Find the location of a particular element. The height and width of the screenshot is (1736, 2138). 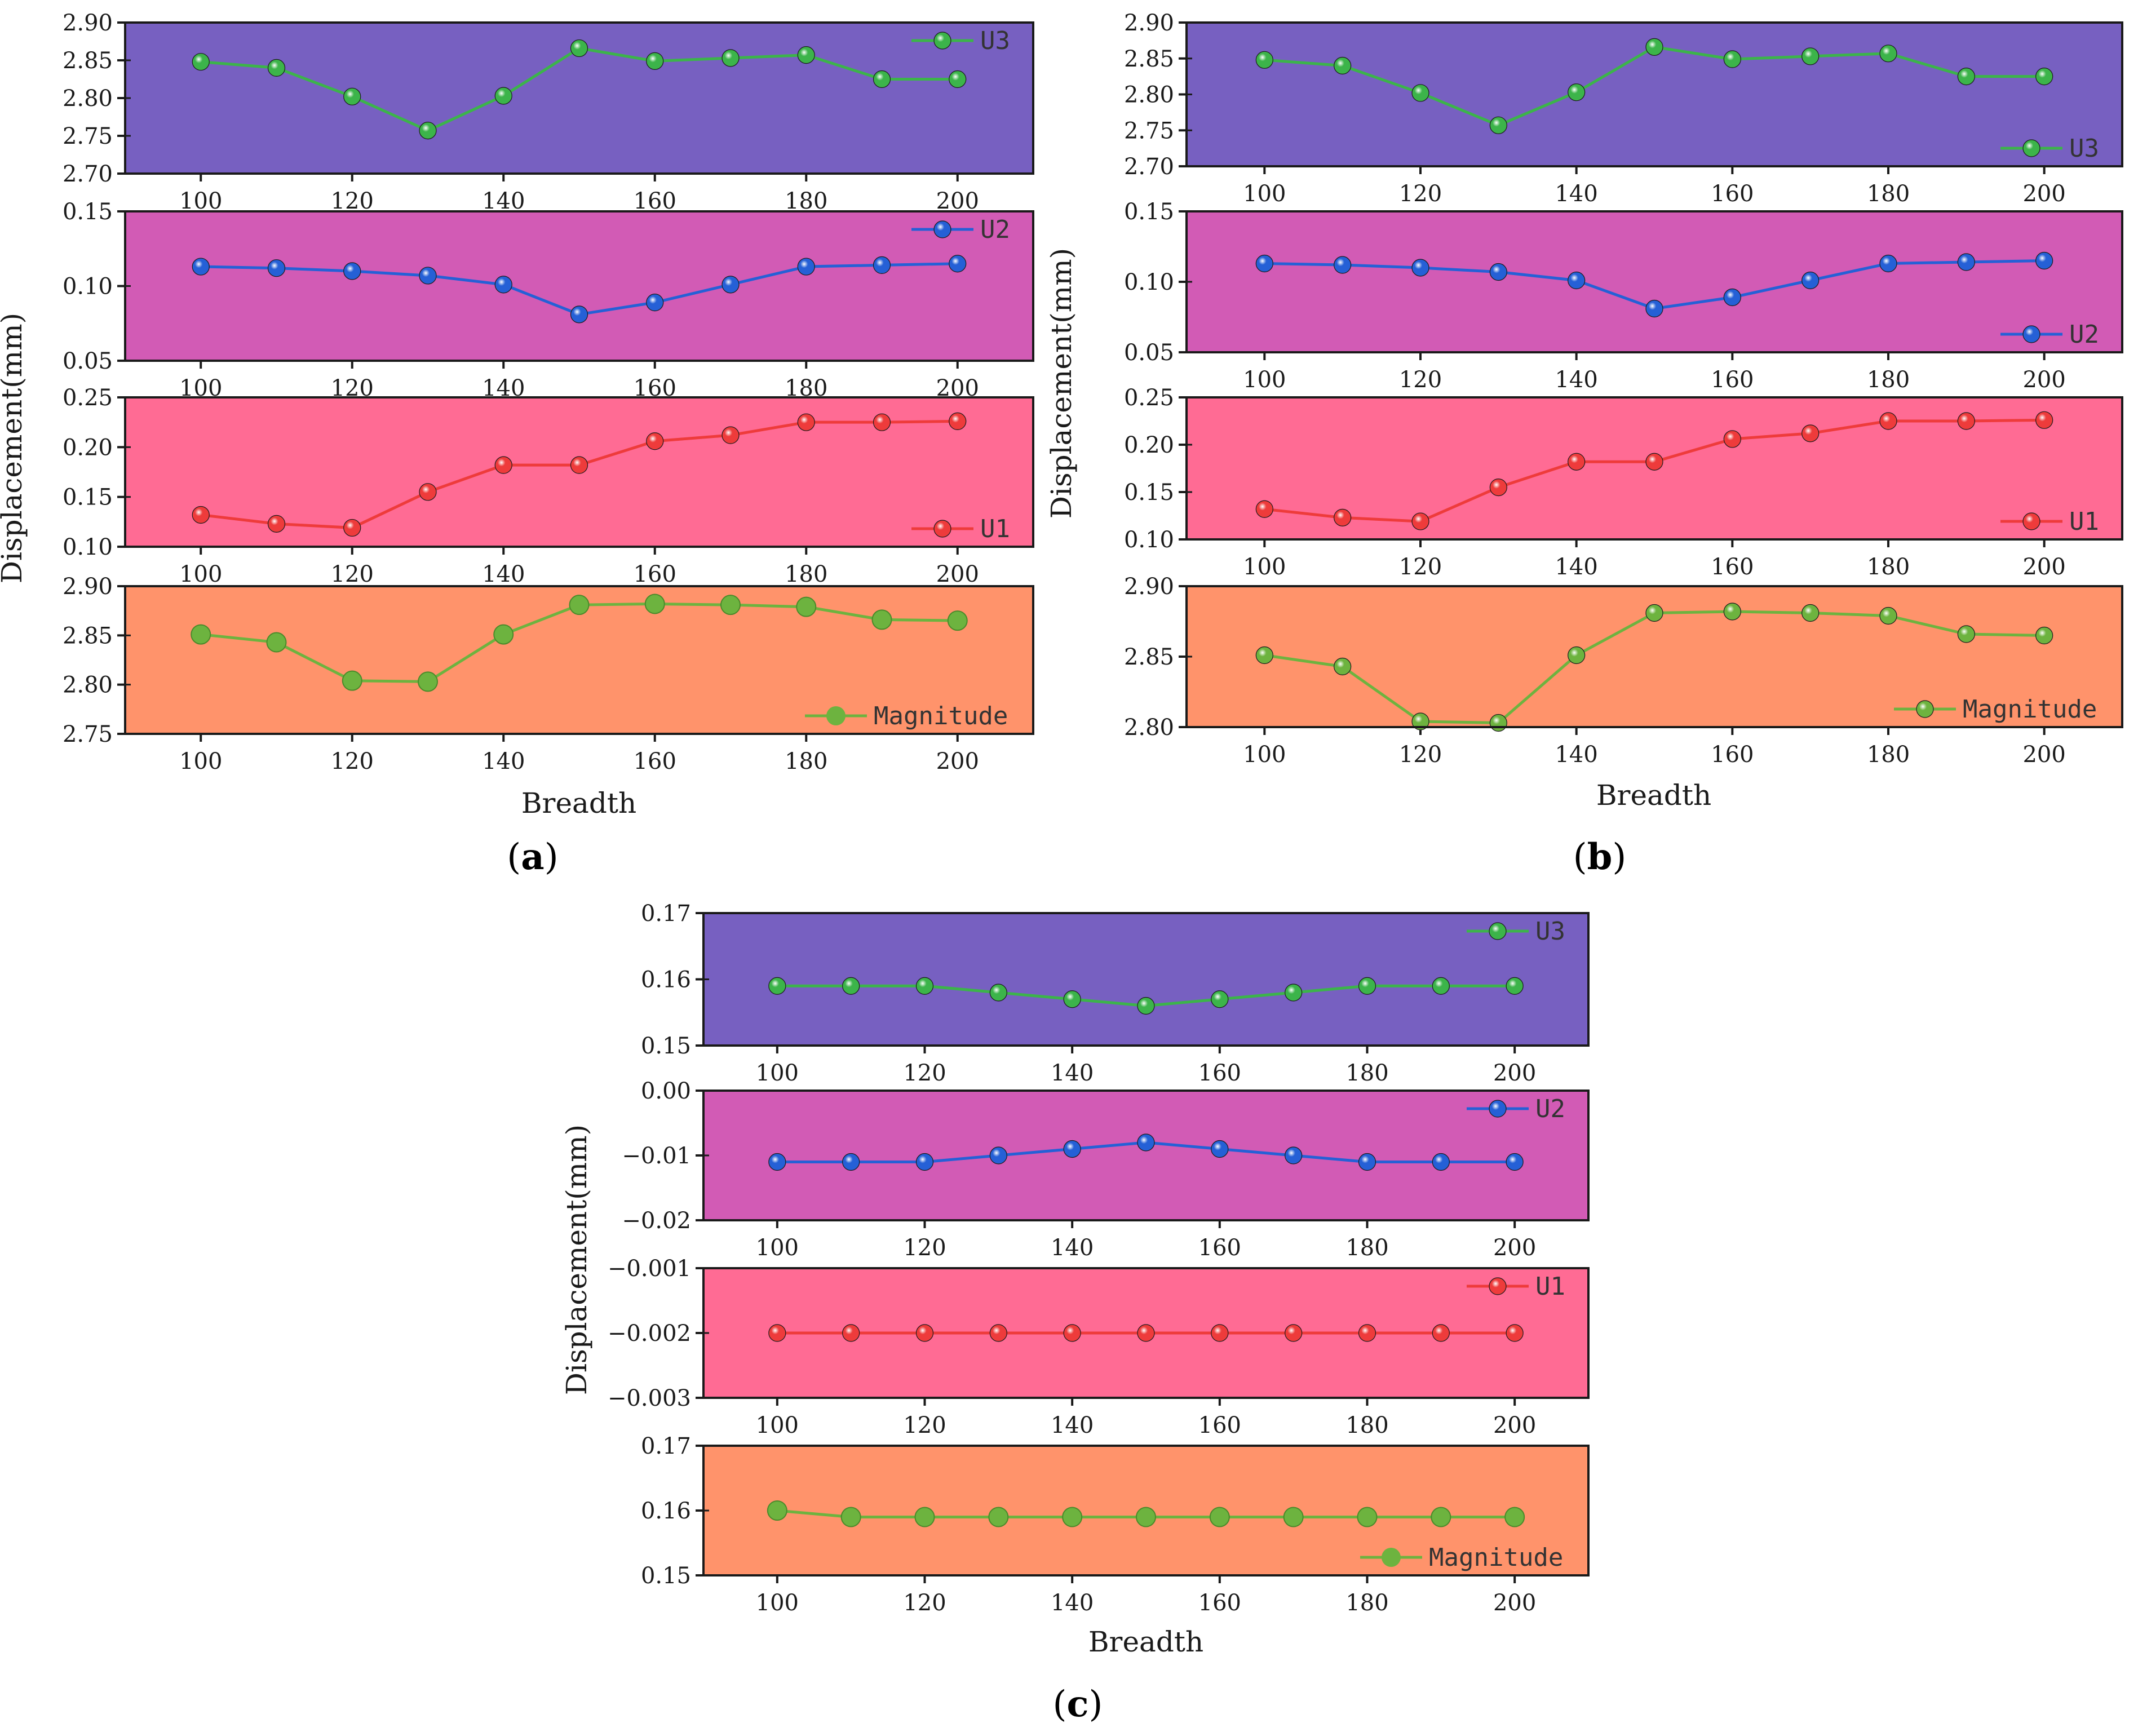

y-axis-title: Displacement(mm) is located at coordinates (576, 1259).